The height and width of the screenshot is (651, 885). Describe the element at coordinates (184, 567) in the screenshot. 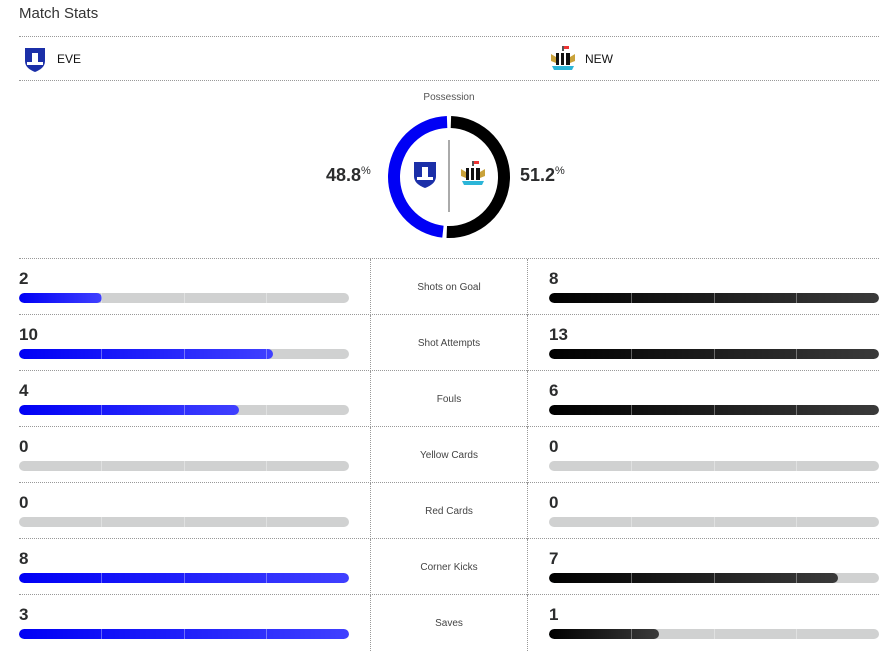

I see `home-stat: 8` at that location.